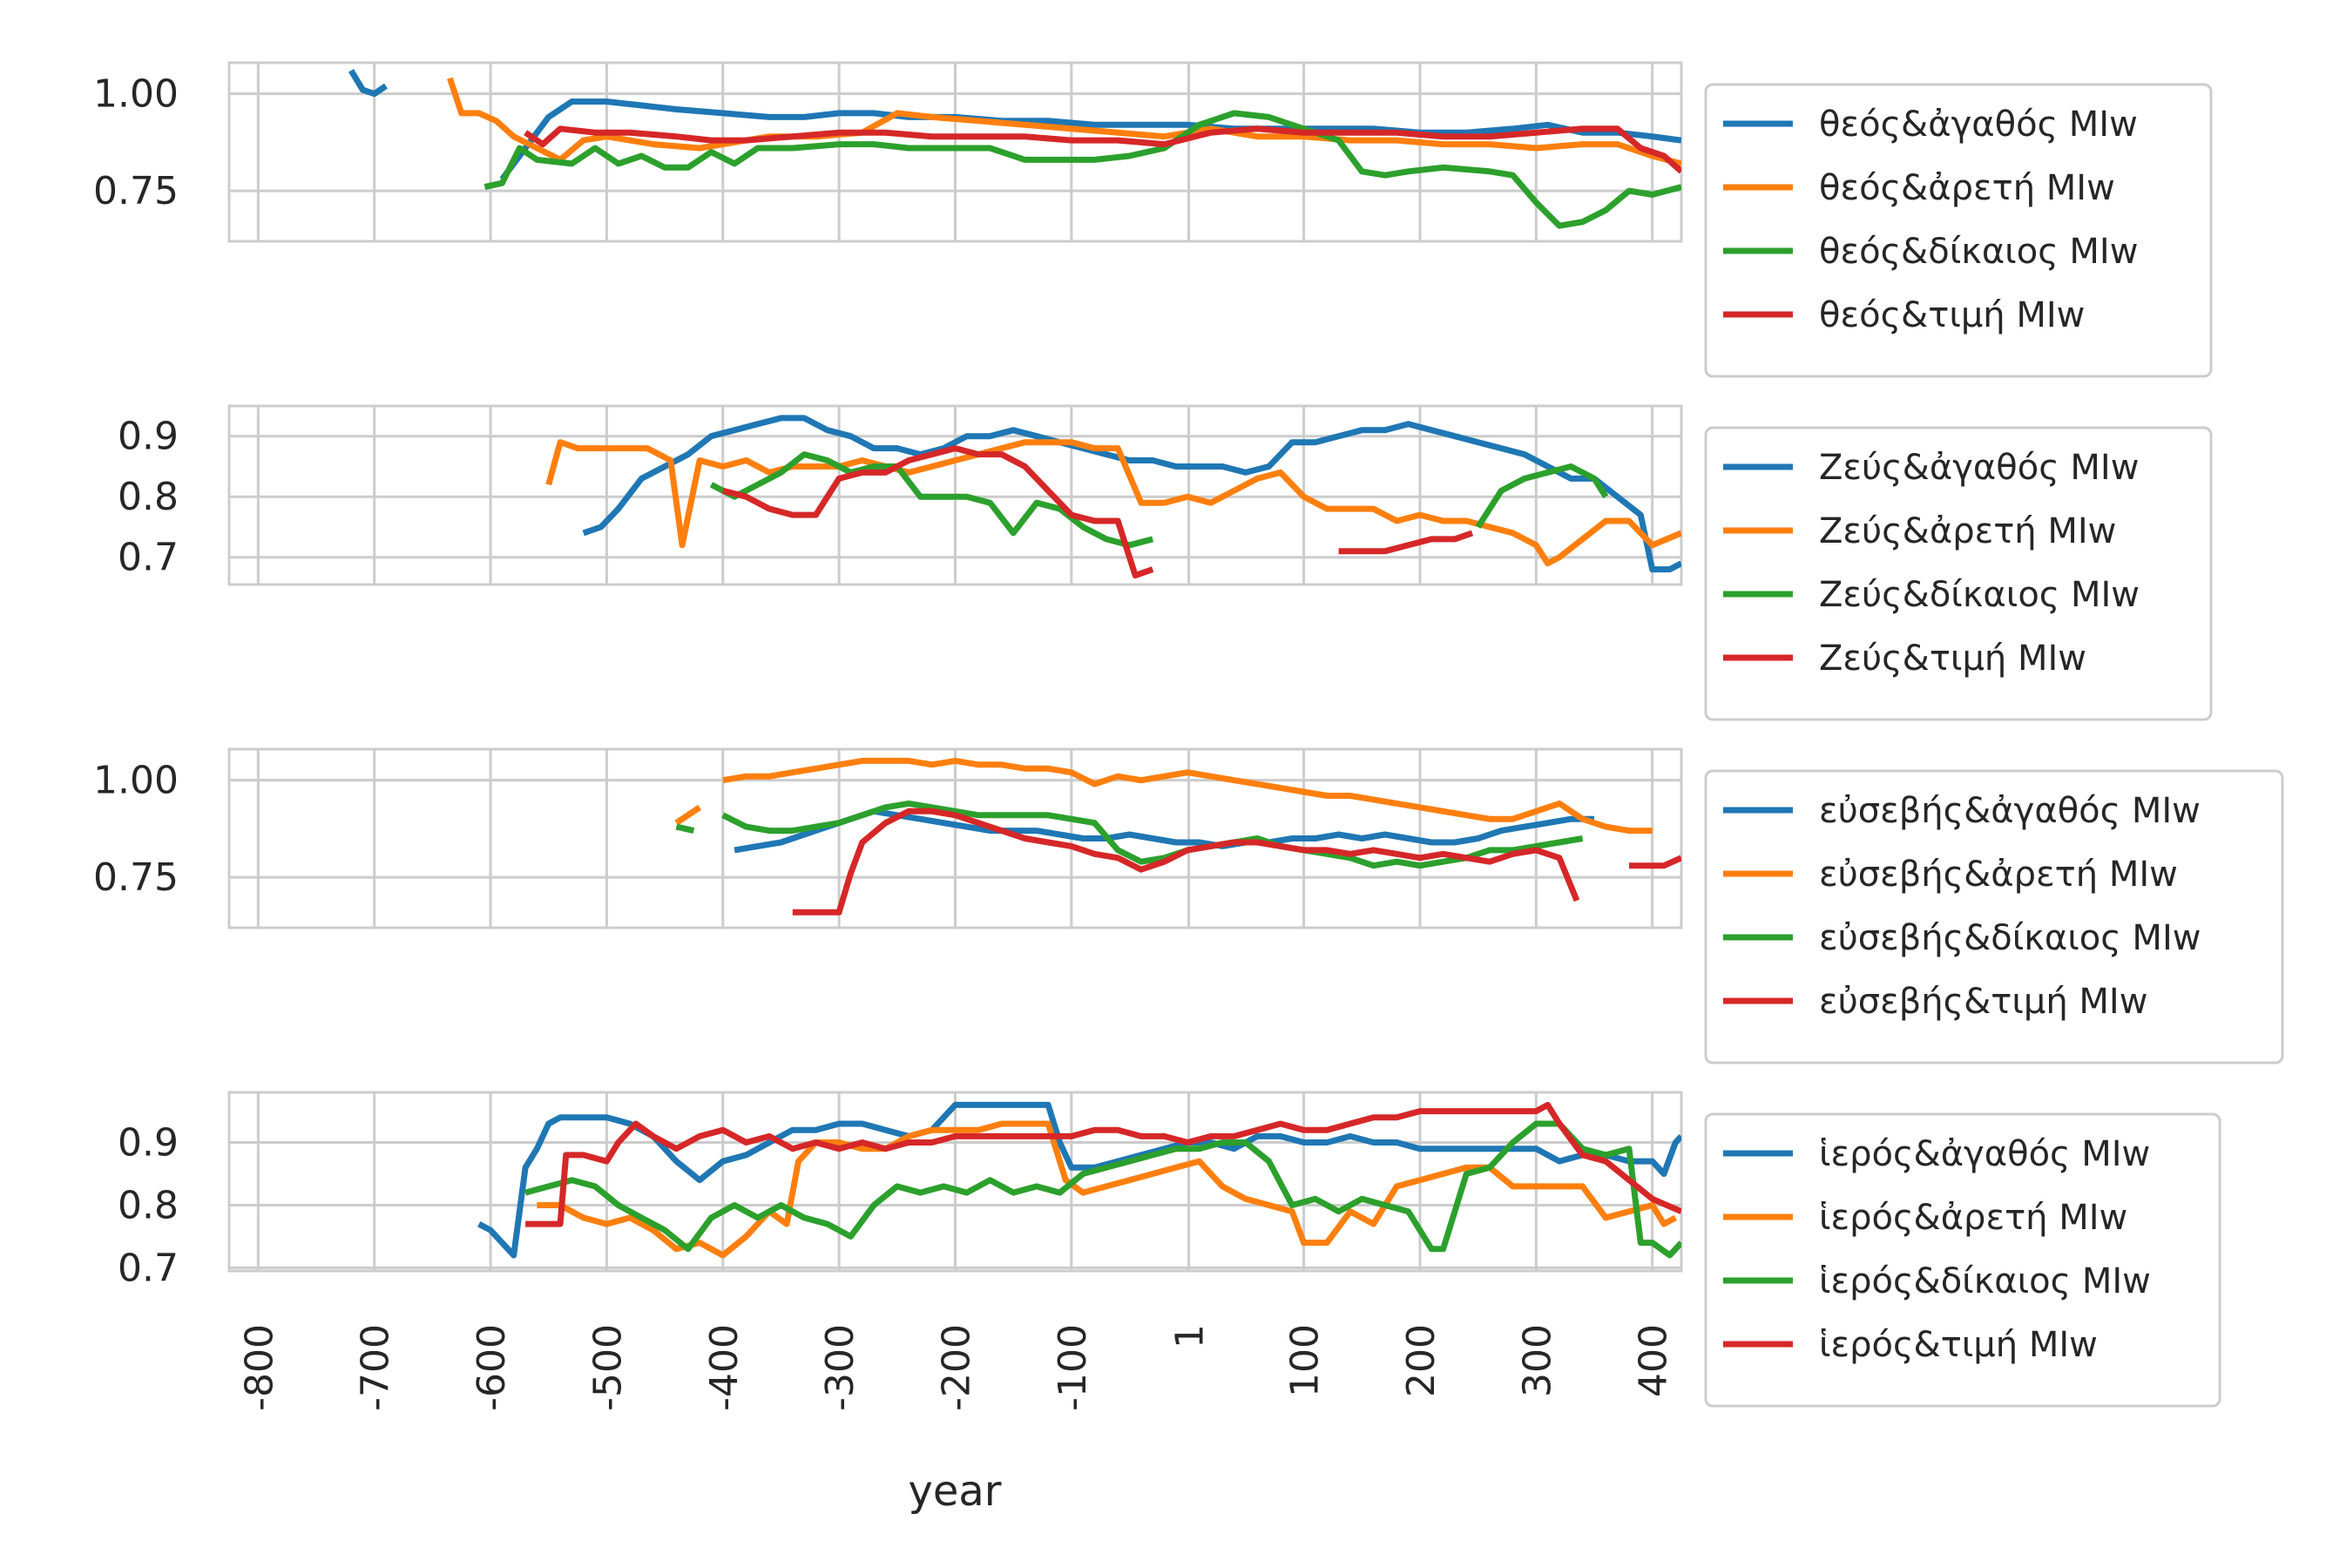  Describe the element at coordinates (1979, 595) in the screenshot. I see `legend-entry: Ζεύς&δίκαιος MIw` at that location.